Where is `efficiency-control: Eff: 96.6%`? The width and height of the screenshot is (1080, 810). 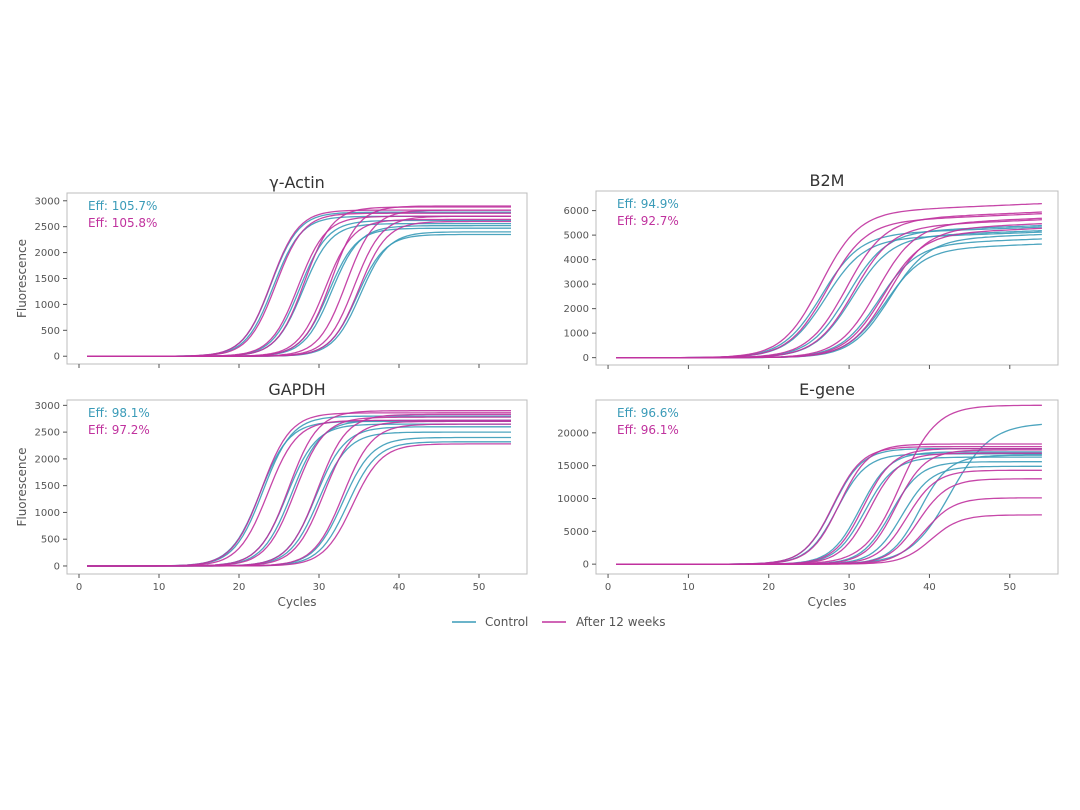 efficiency-control: Eff: 96.6% is located at coordinates (648, 413).